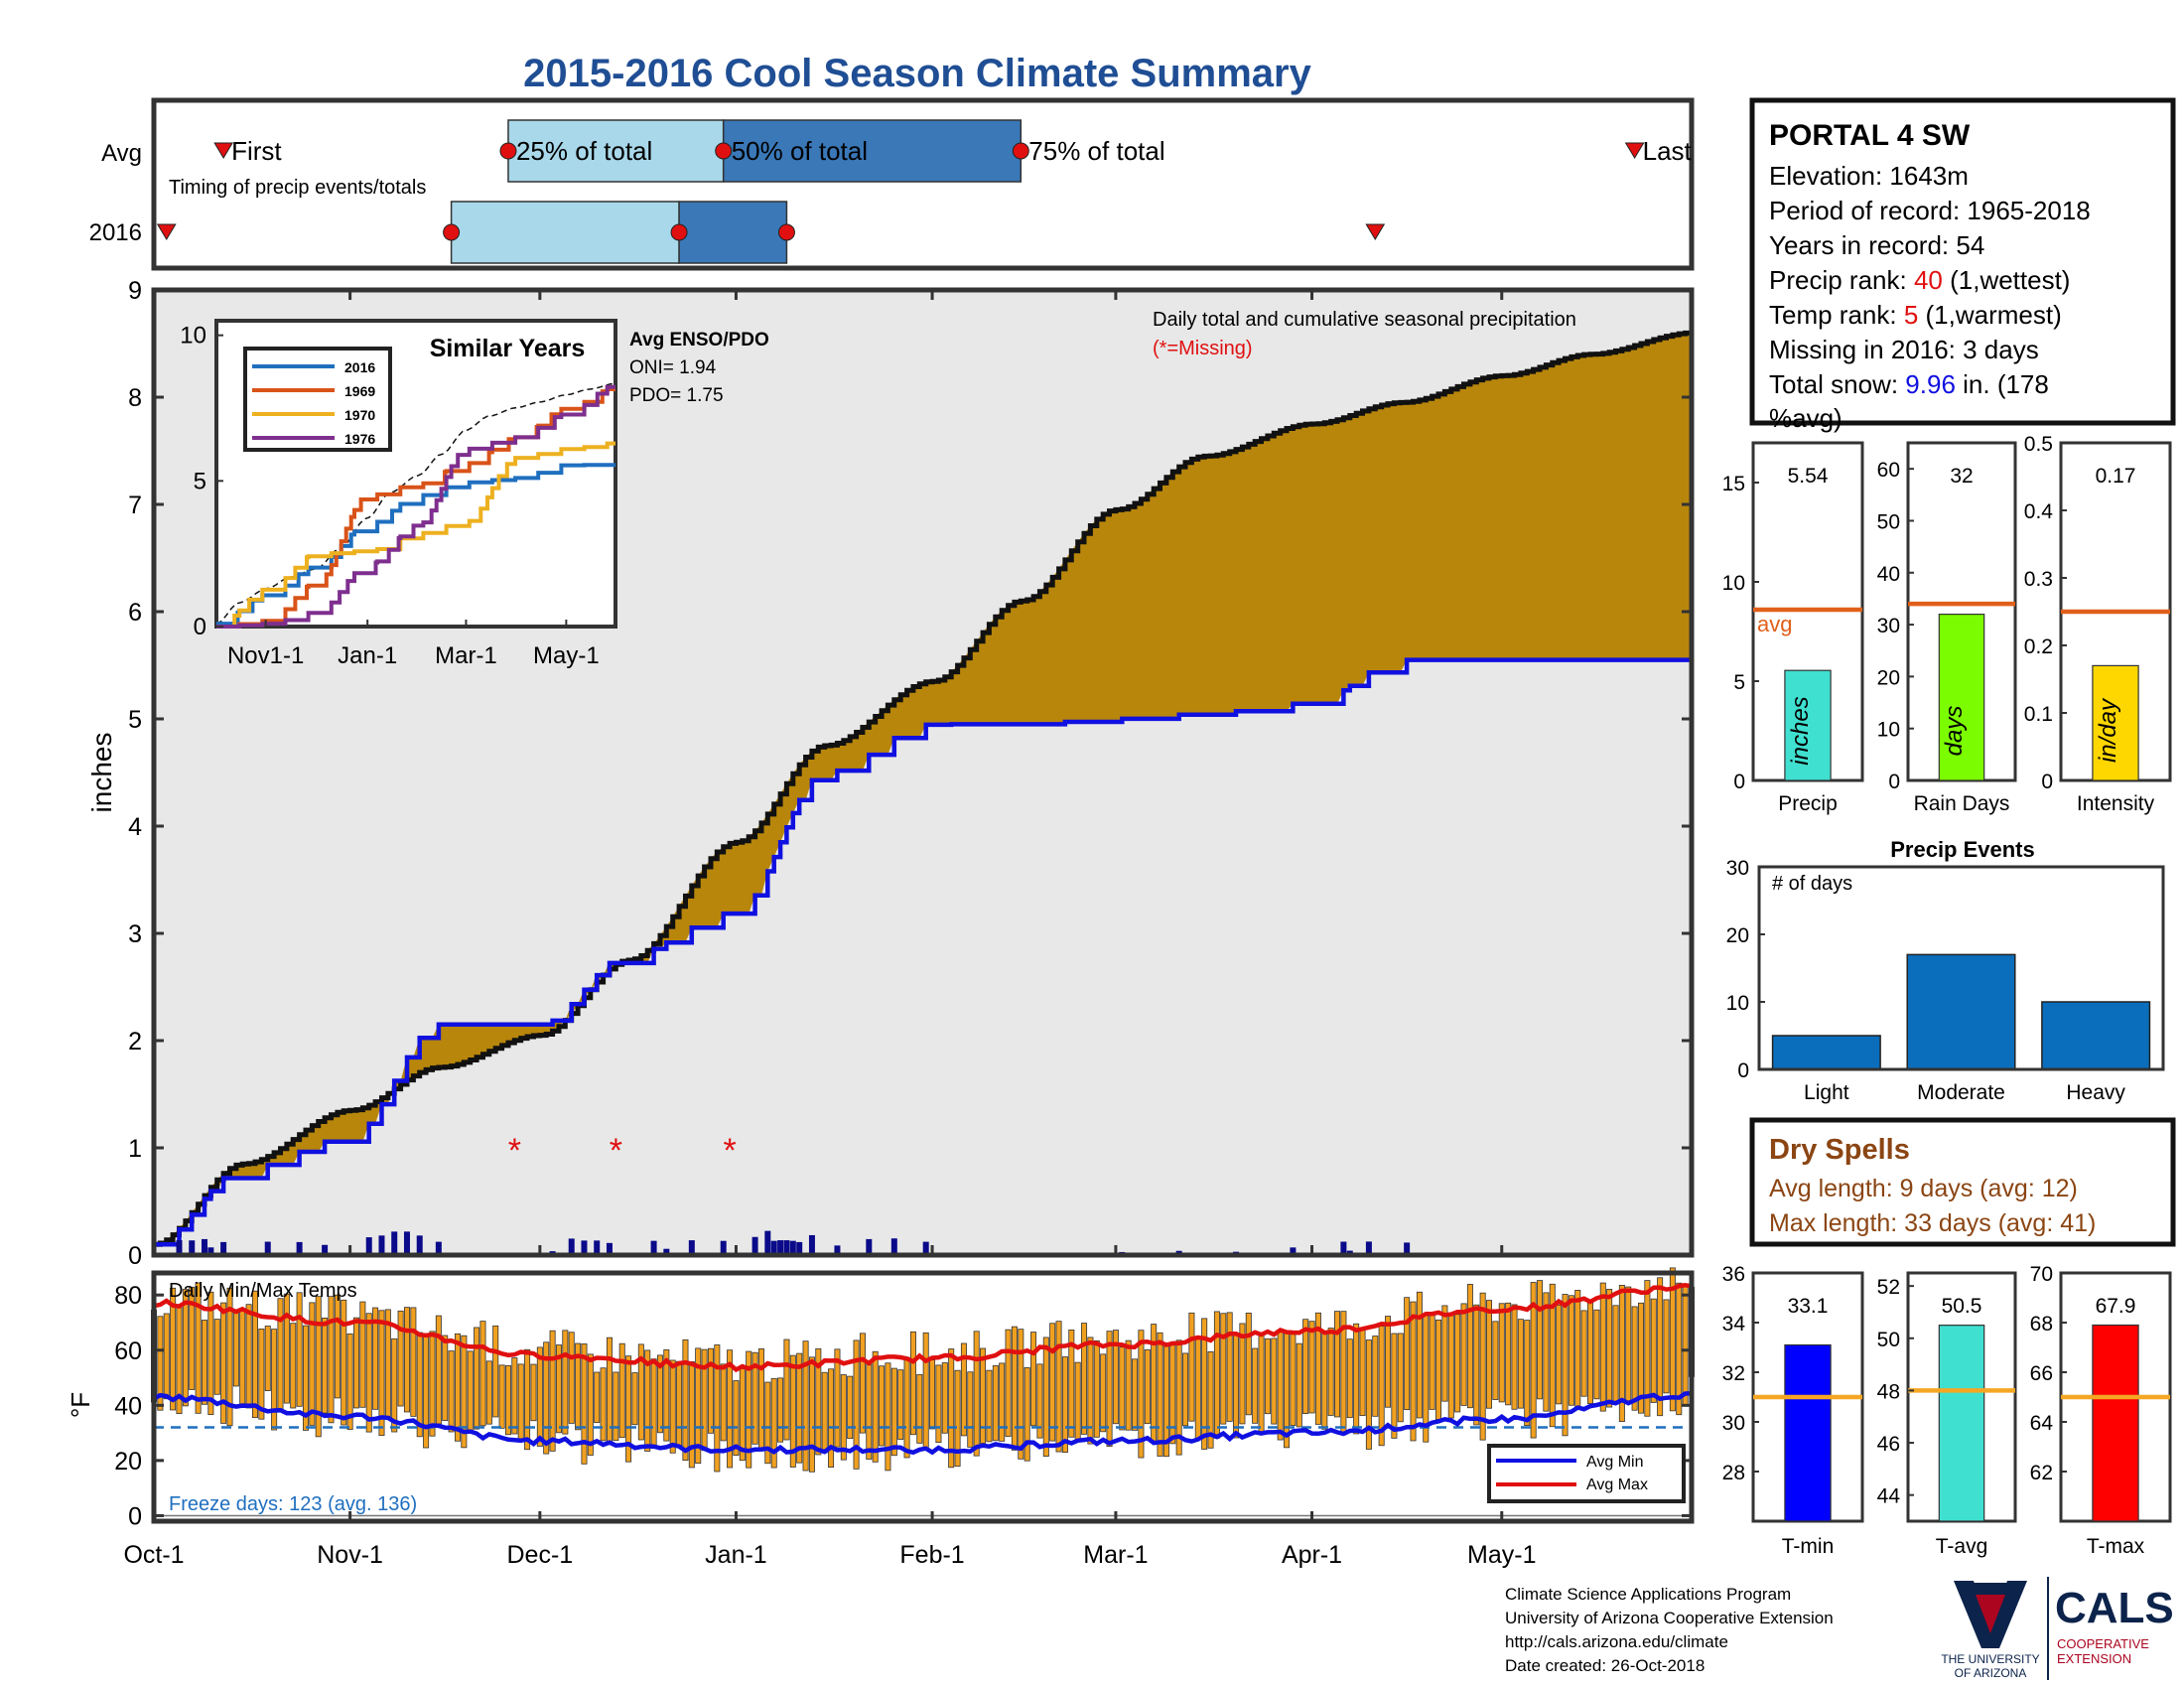 The image size is (2184, 1688). Describe the element at coordinates (2038, 646) in the screenshot. I see `mini-bar-tick-label: 0.2` at that location.